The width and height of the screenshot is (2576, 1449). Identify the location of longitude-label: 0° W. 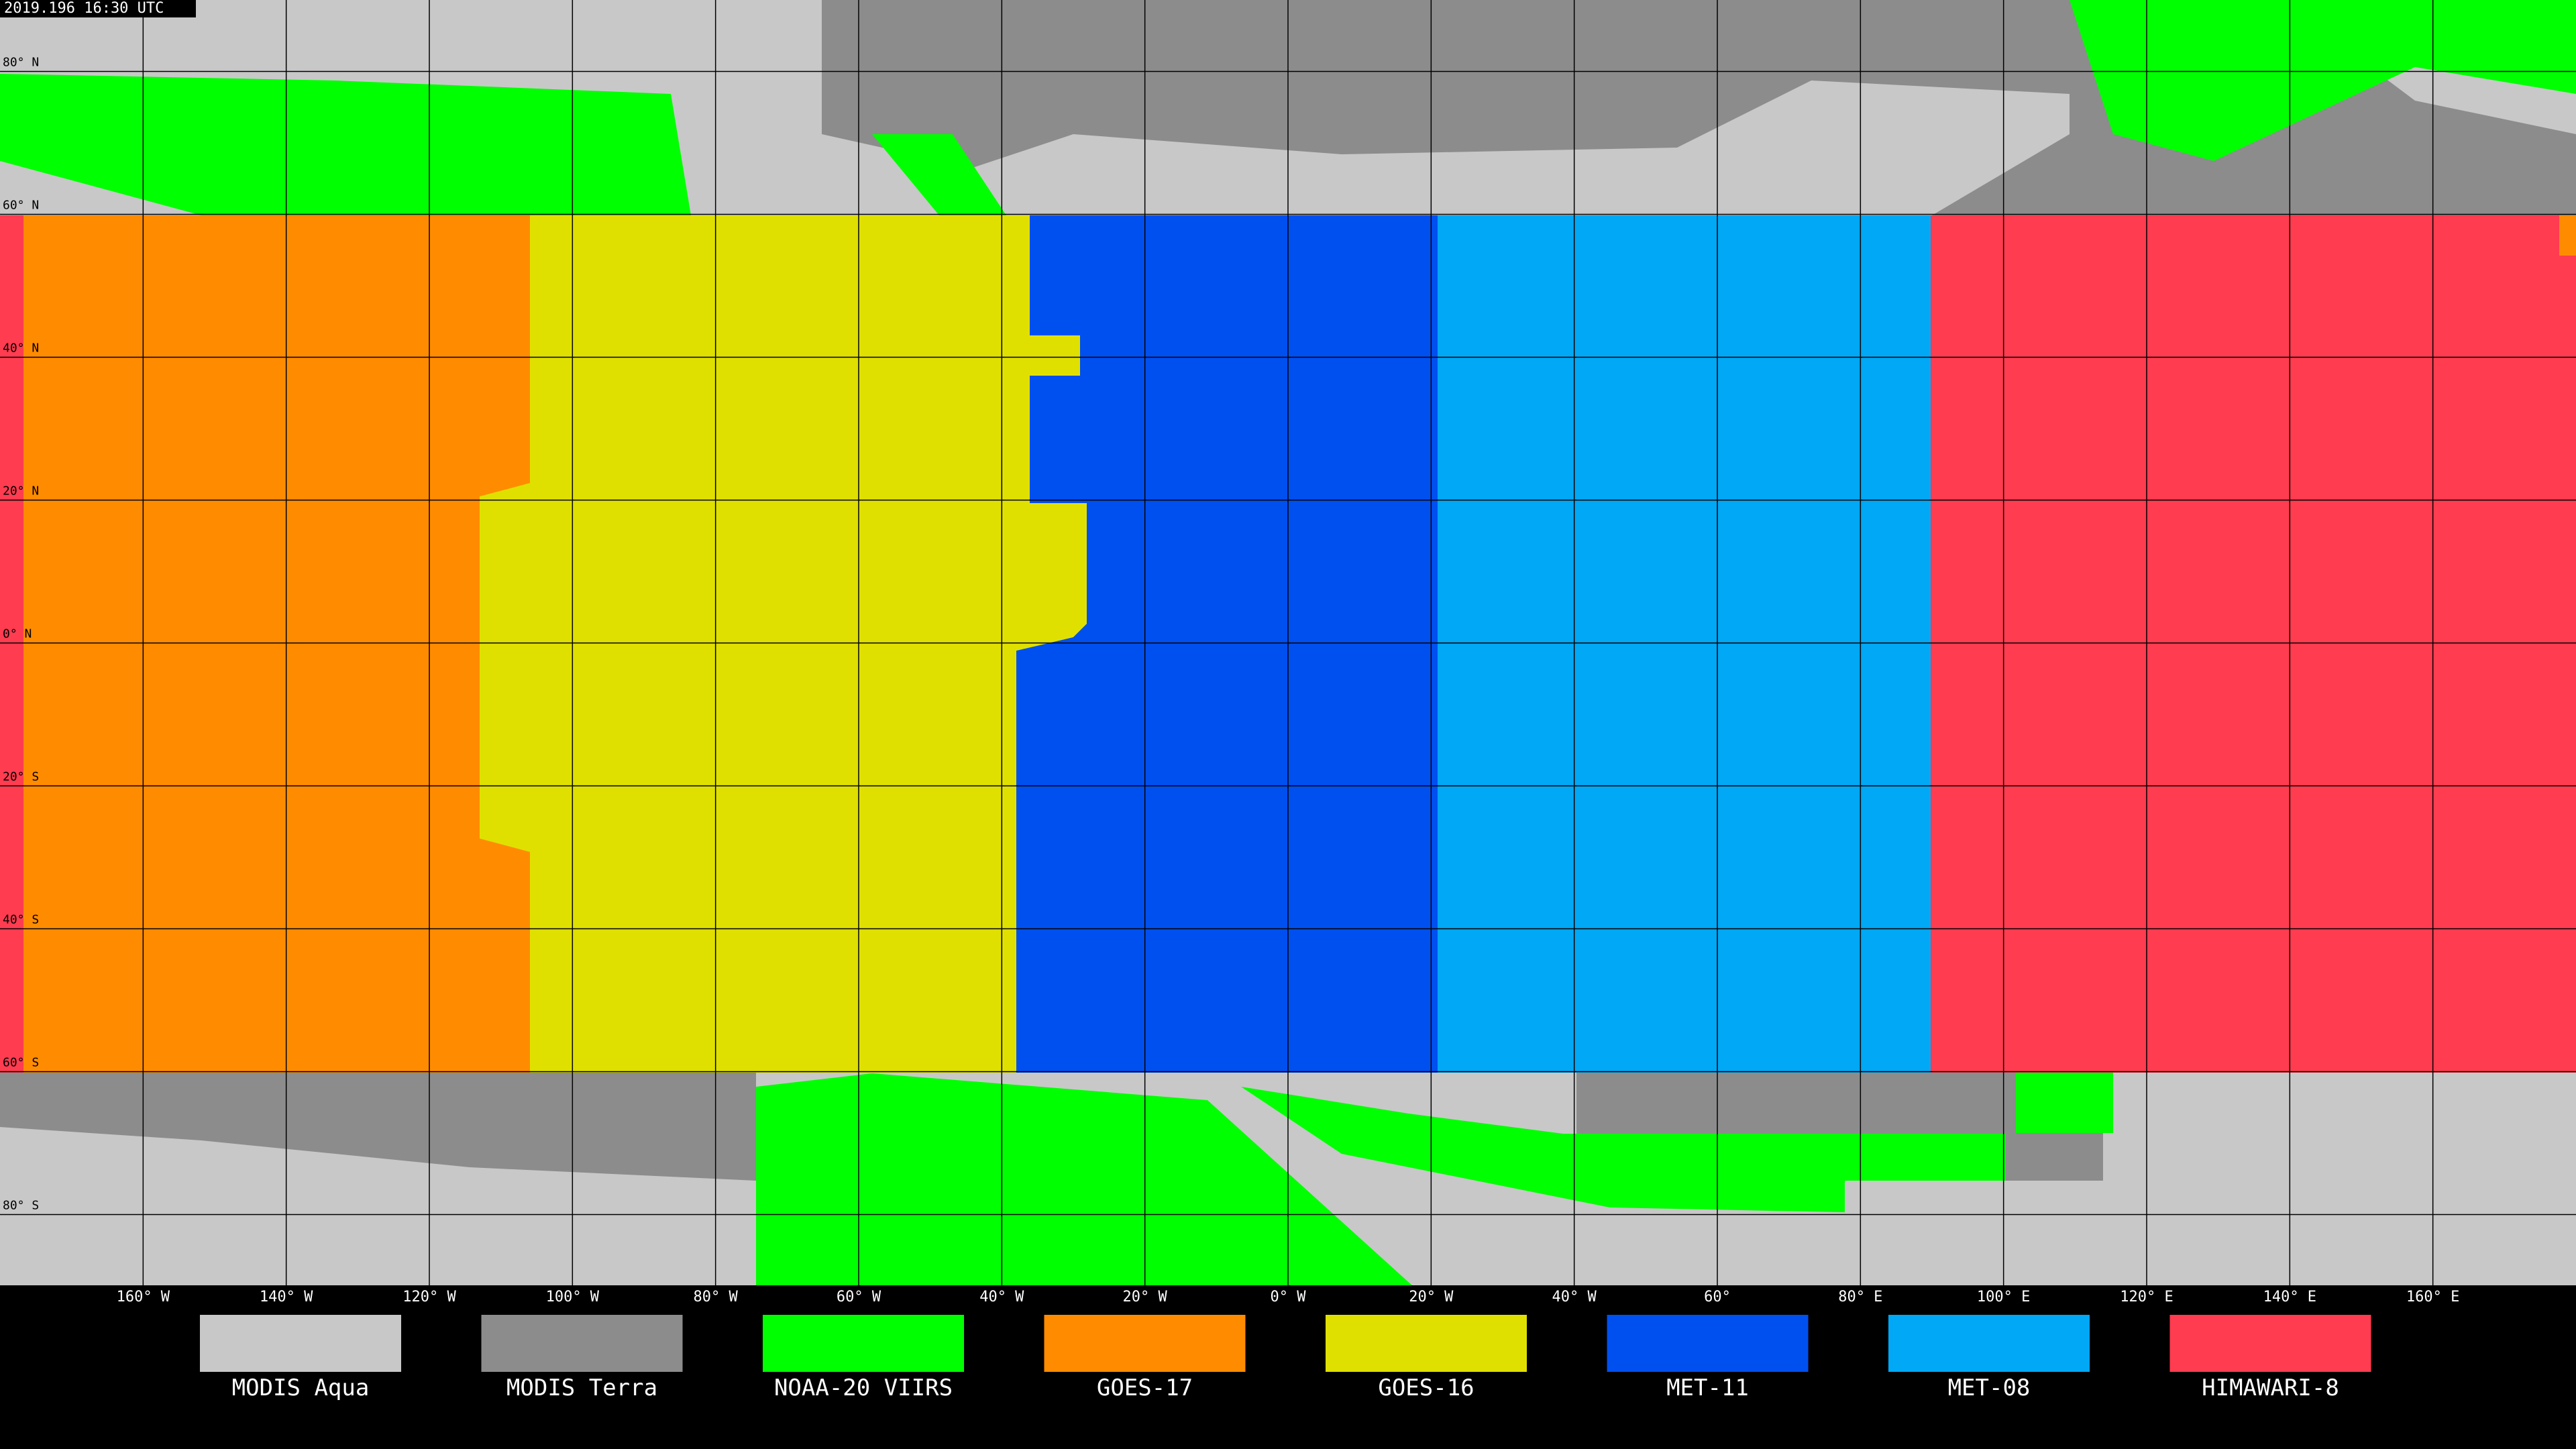
(1289, 1297).